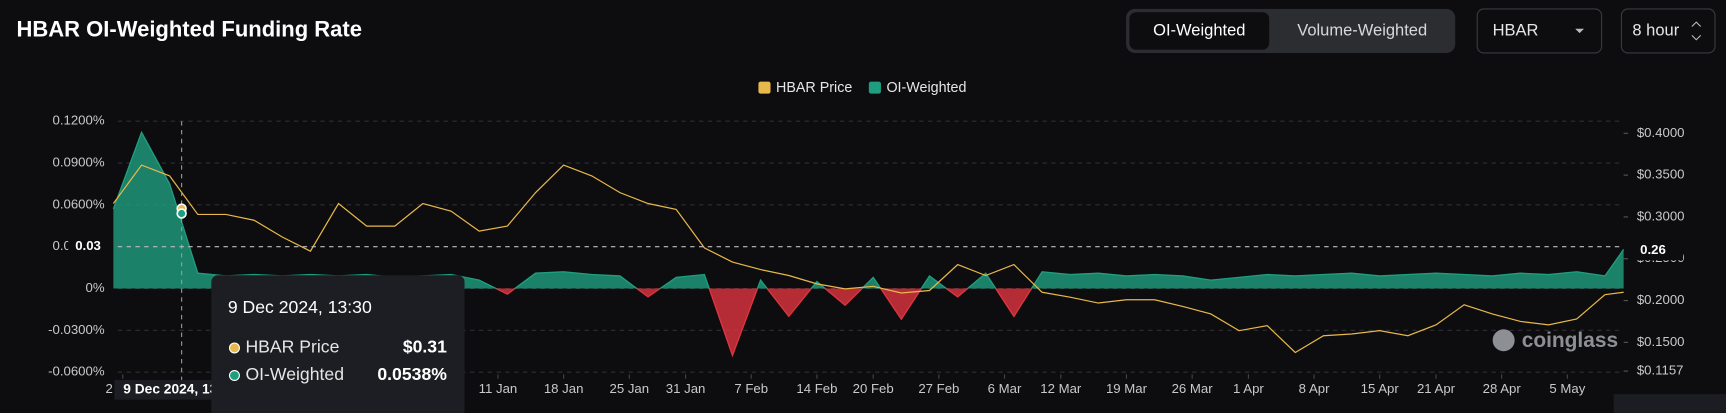 Image resolution: width=1726 pixels, height=413 pixels. Describe the element at coordinates (1580, 31) in the screenshot. I see `dropdown-arrow` at that location.